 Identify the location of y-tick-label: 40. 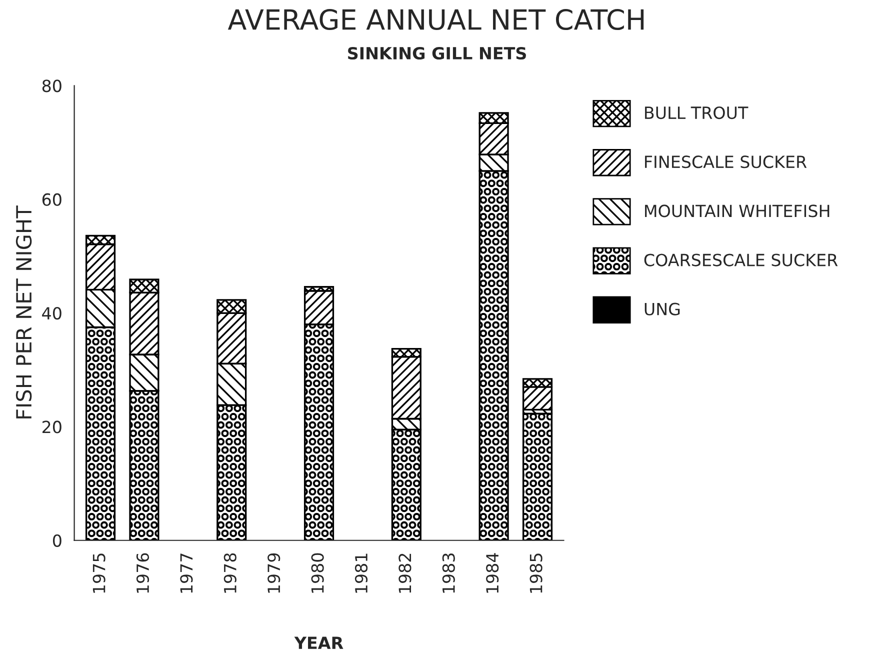
(52, 313).